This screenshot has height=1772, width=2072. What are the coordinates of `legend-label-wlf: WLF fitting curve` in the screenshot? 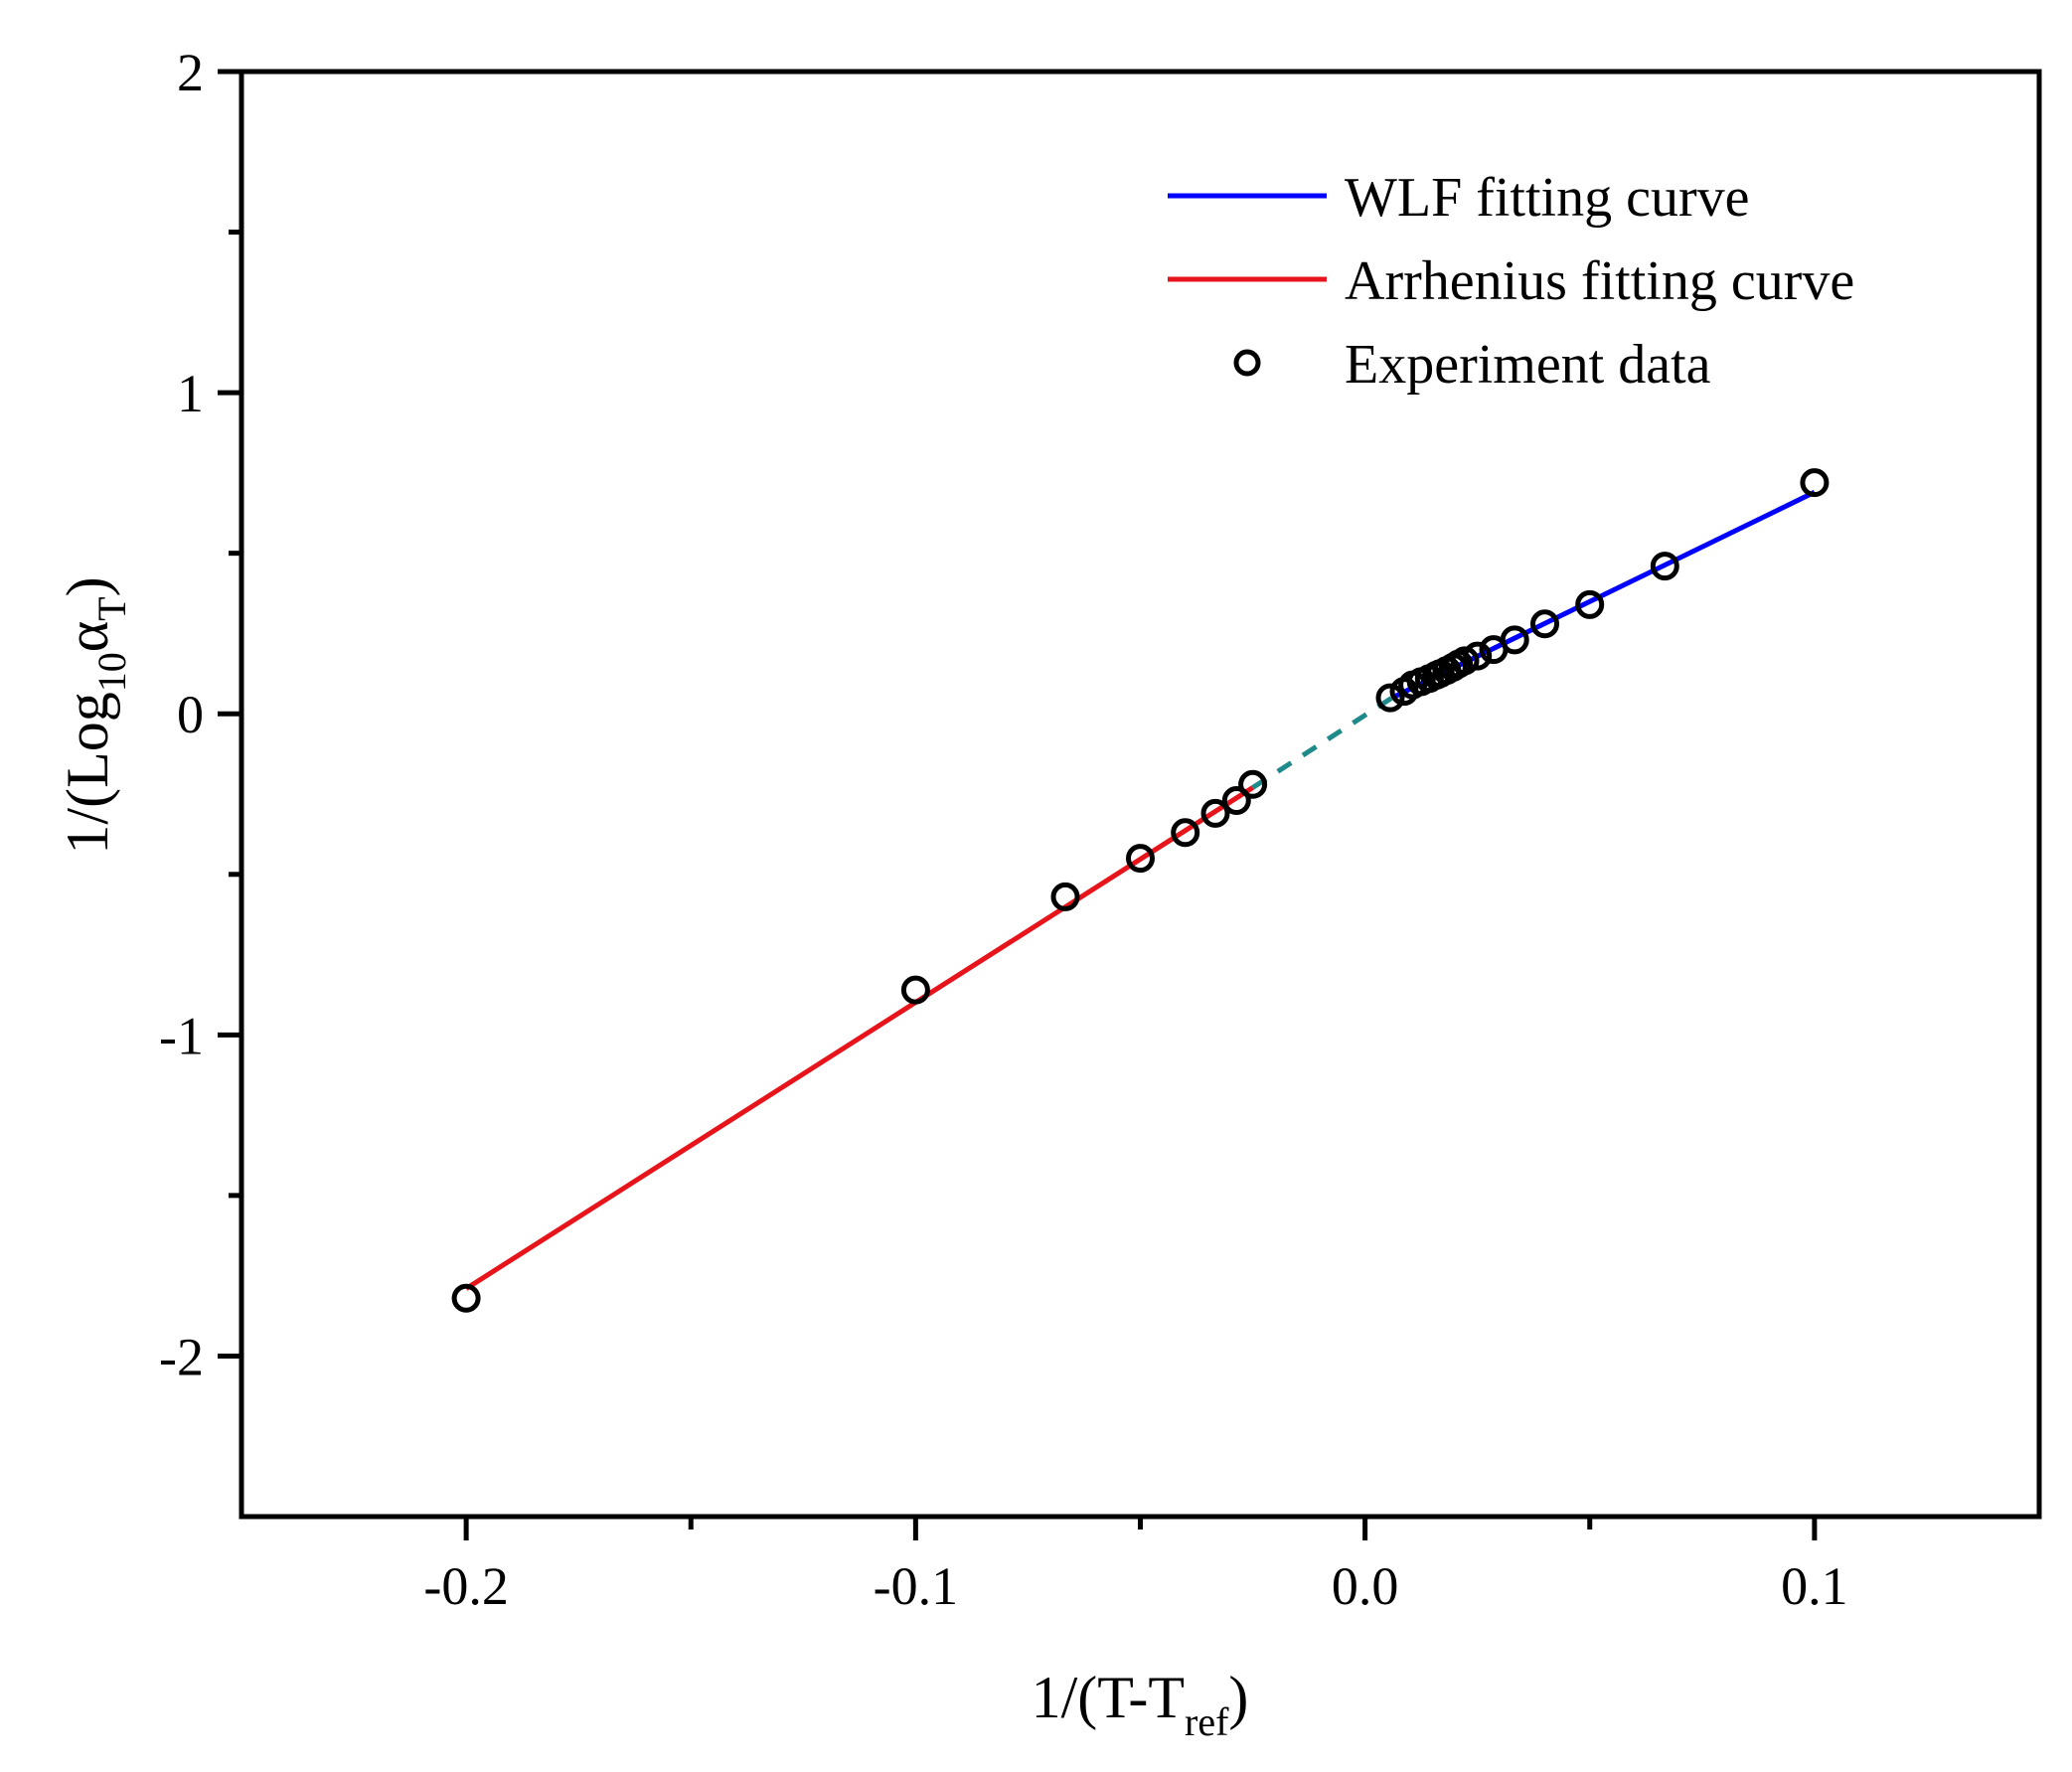 It's located at (1547, 198).